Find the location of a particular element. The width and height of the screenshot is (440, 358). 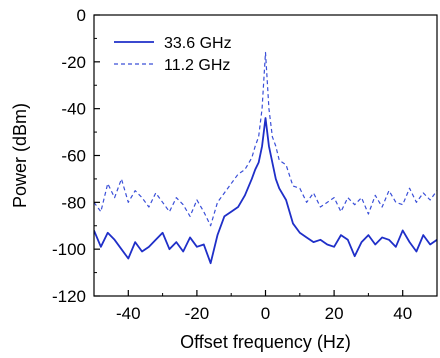

x-tick-label-0: -40 is located at coordinates (128, 313).